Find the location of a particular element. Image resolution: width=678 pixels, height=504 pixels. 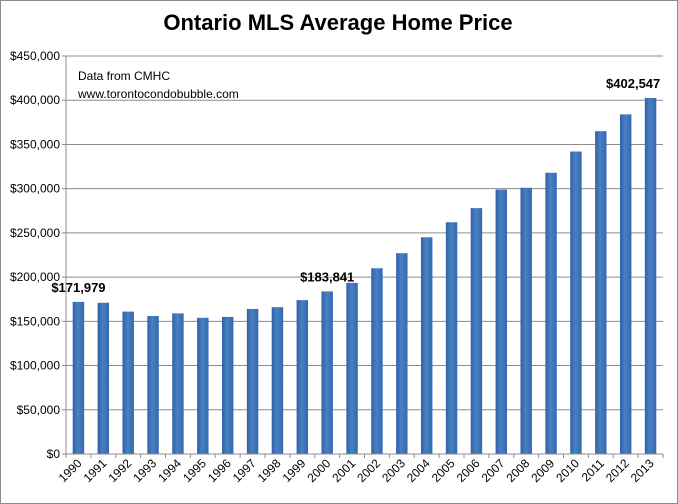

x-tick-label: 1997 is located at coordinates (244, 470).